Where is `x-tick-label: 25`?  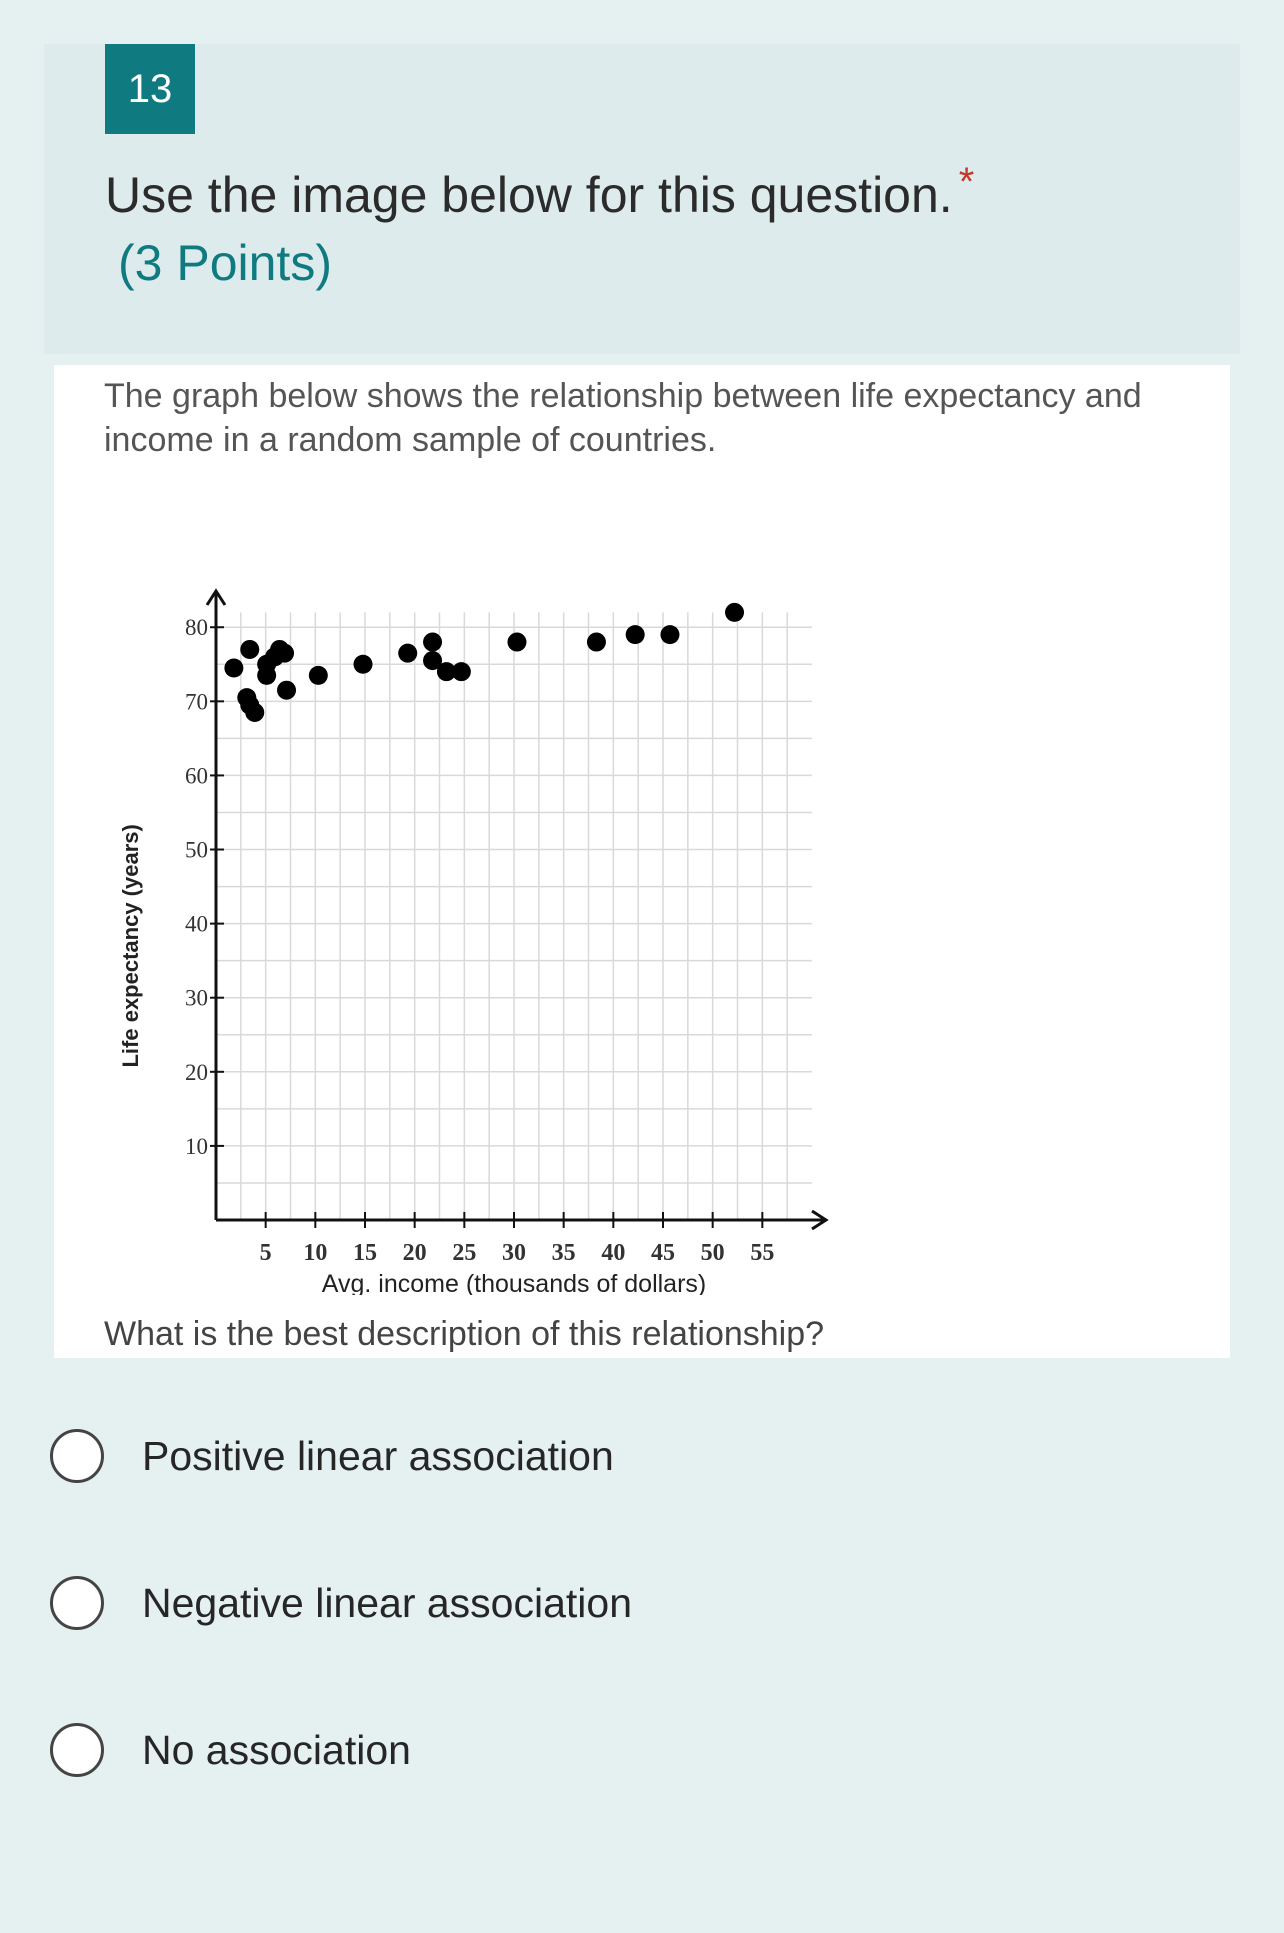 x-tick-label: 25 is located at coordinates (464, 1253).